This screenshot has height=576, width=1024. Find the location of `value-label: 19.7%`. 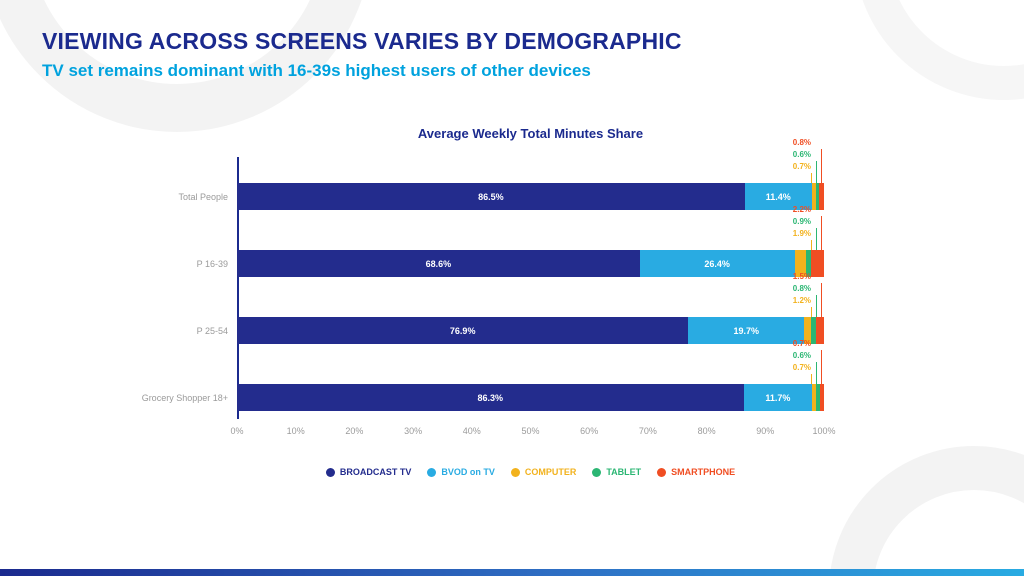

value-label: 19.7% is located at coordinates (746, 330).